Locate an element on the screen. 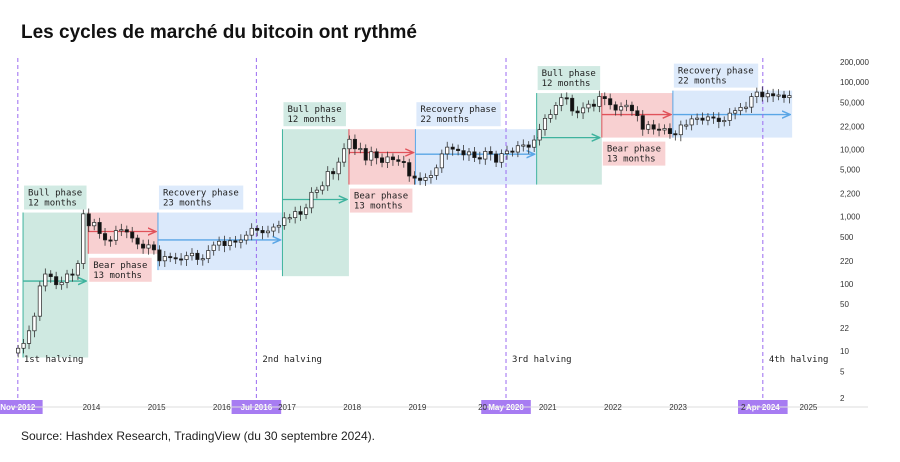 This screenshot has width=900, height=462. x-tick-label: 2022 is located at coordinates (613, 407).